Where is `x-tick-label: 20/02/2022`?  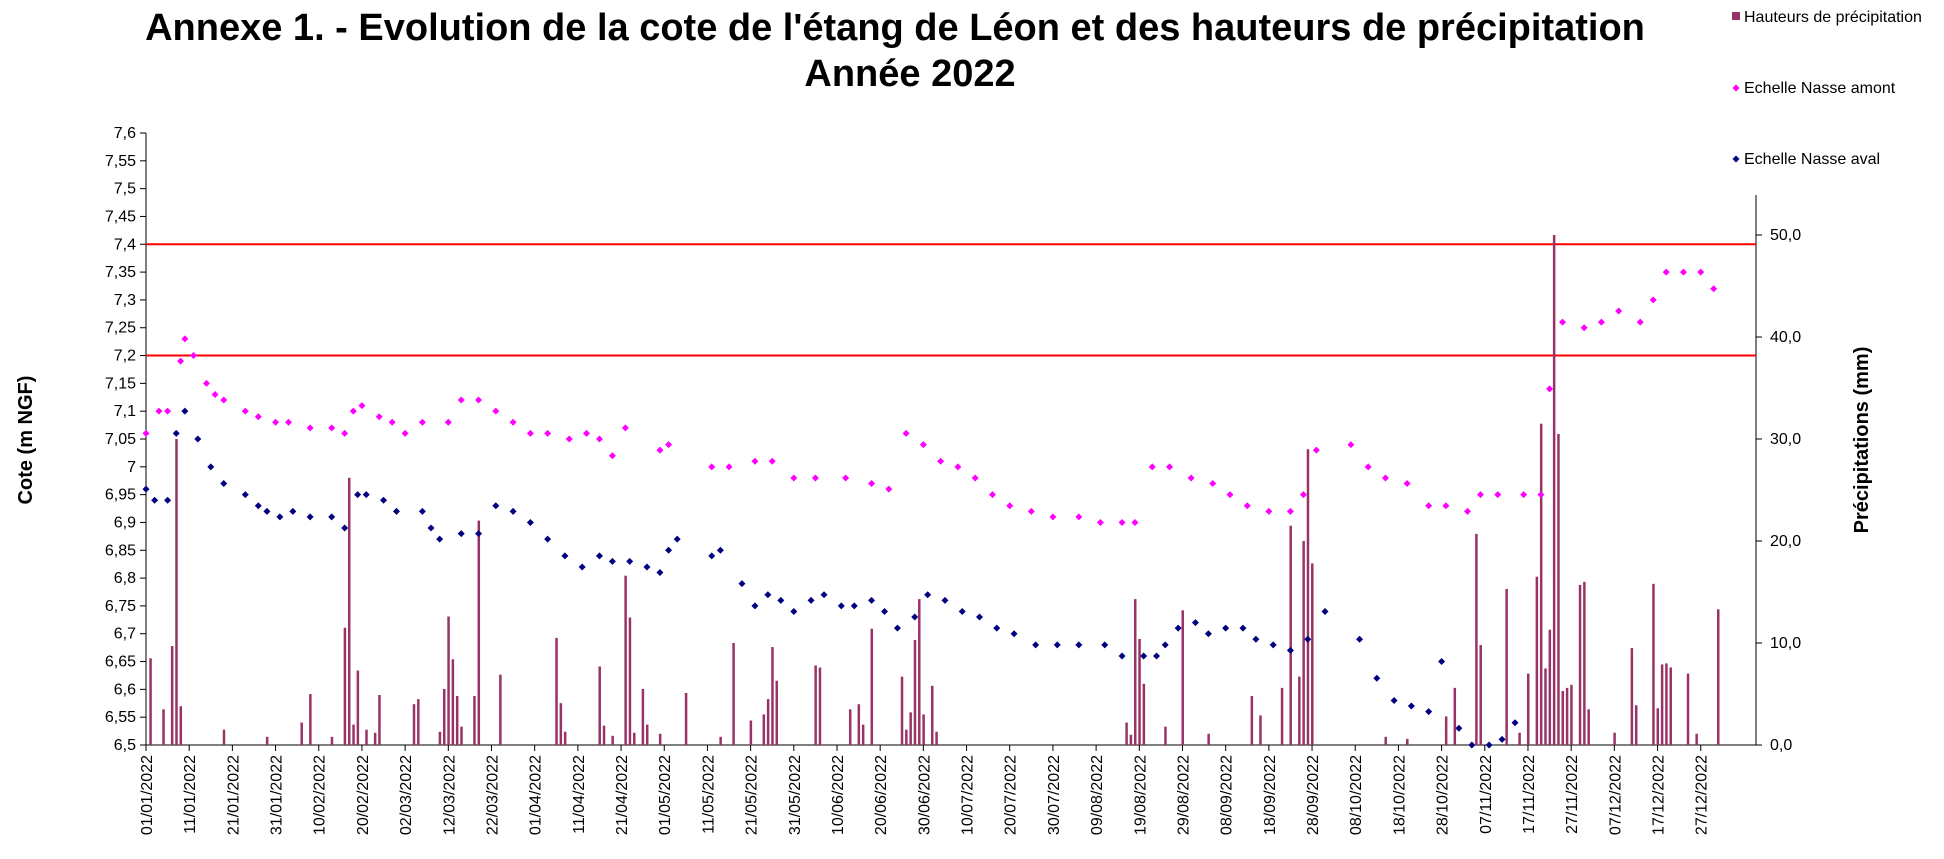
x-tick-label: 20/02/2022 is located at coordinates (363, 795).